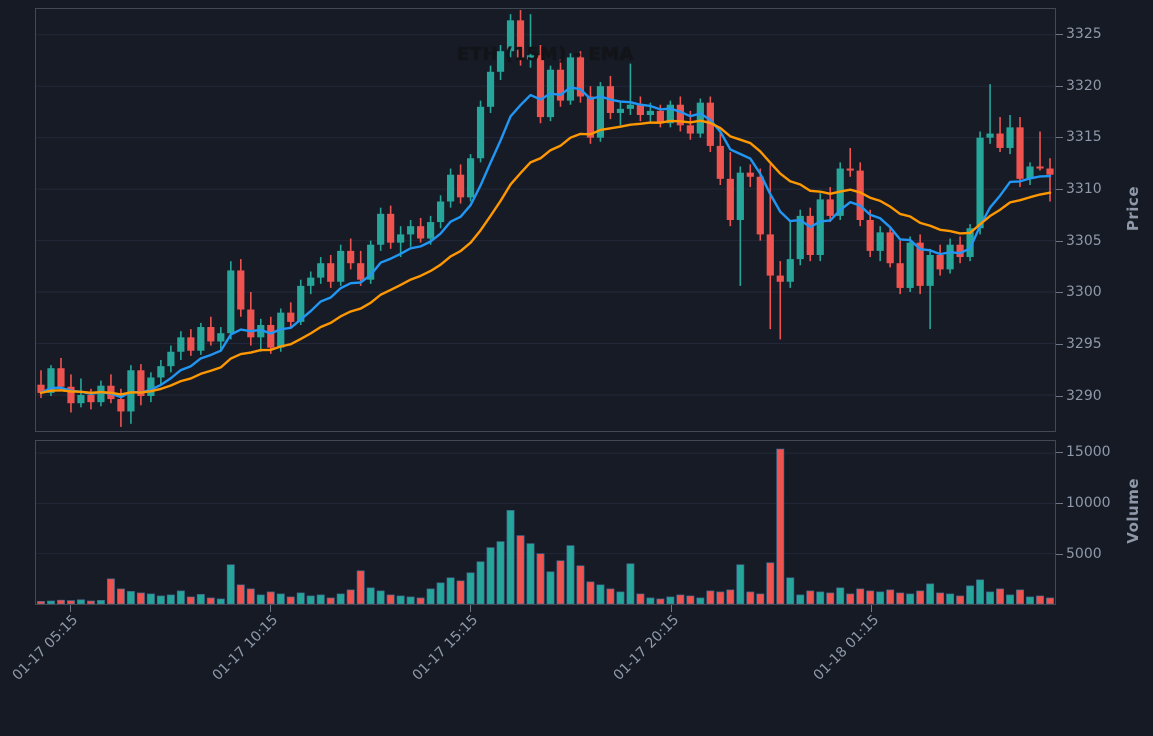  I want to click on price-tick-label: 3305, so click(1084, 240).